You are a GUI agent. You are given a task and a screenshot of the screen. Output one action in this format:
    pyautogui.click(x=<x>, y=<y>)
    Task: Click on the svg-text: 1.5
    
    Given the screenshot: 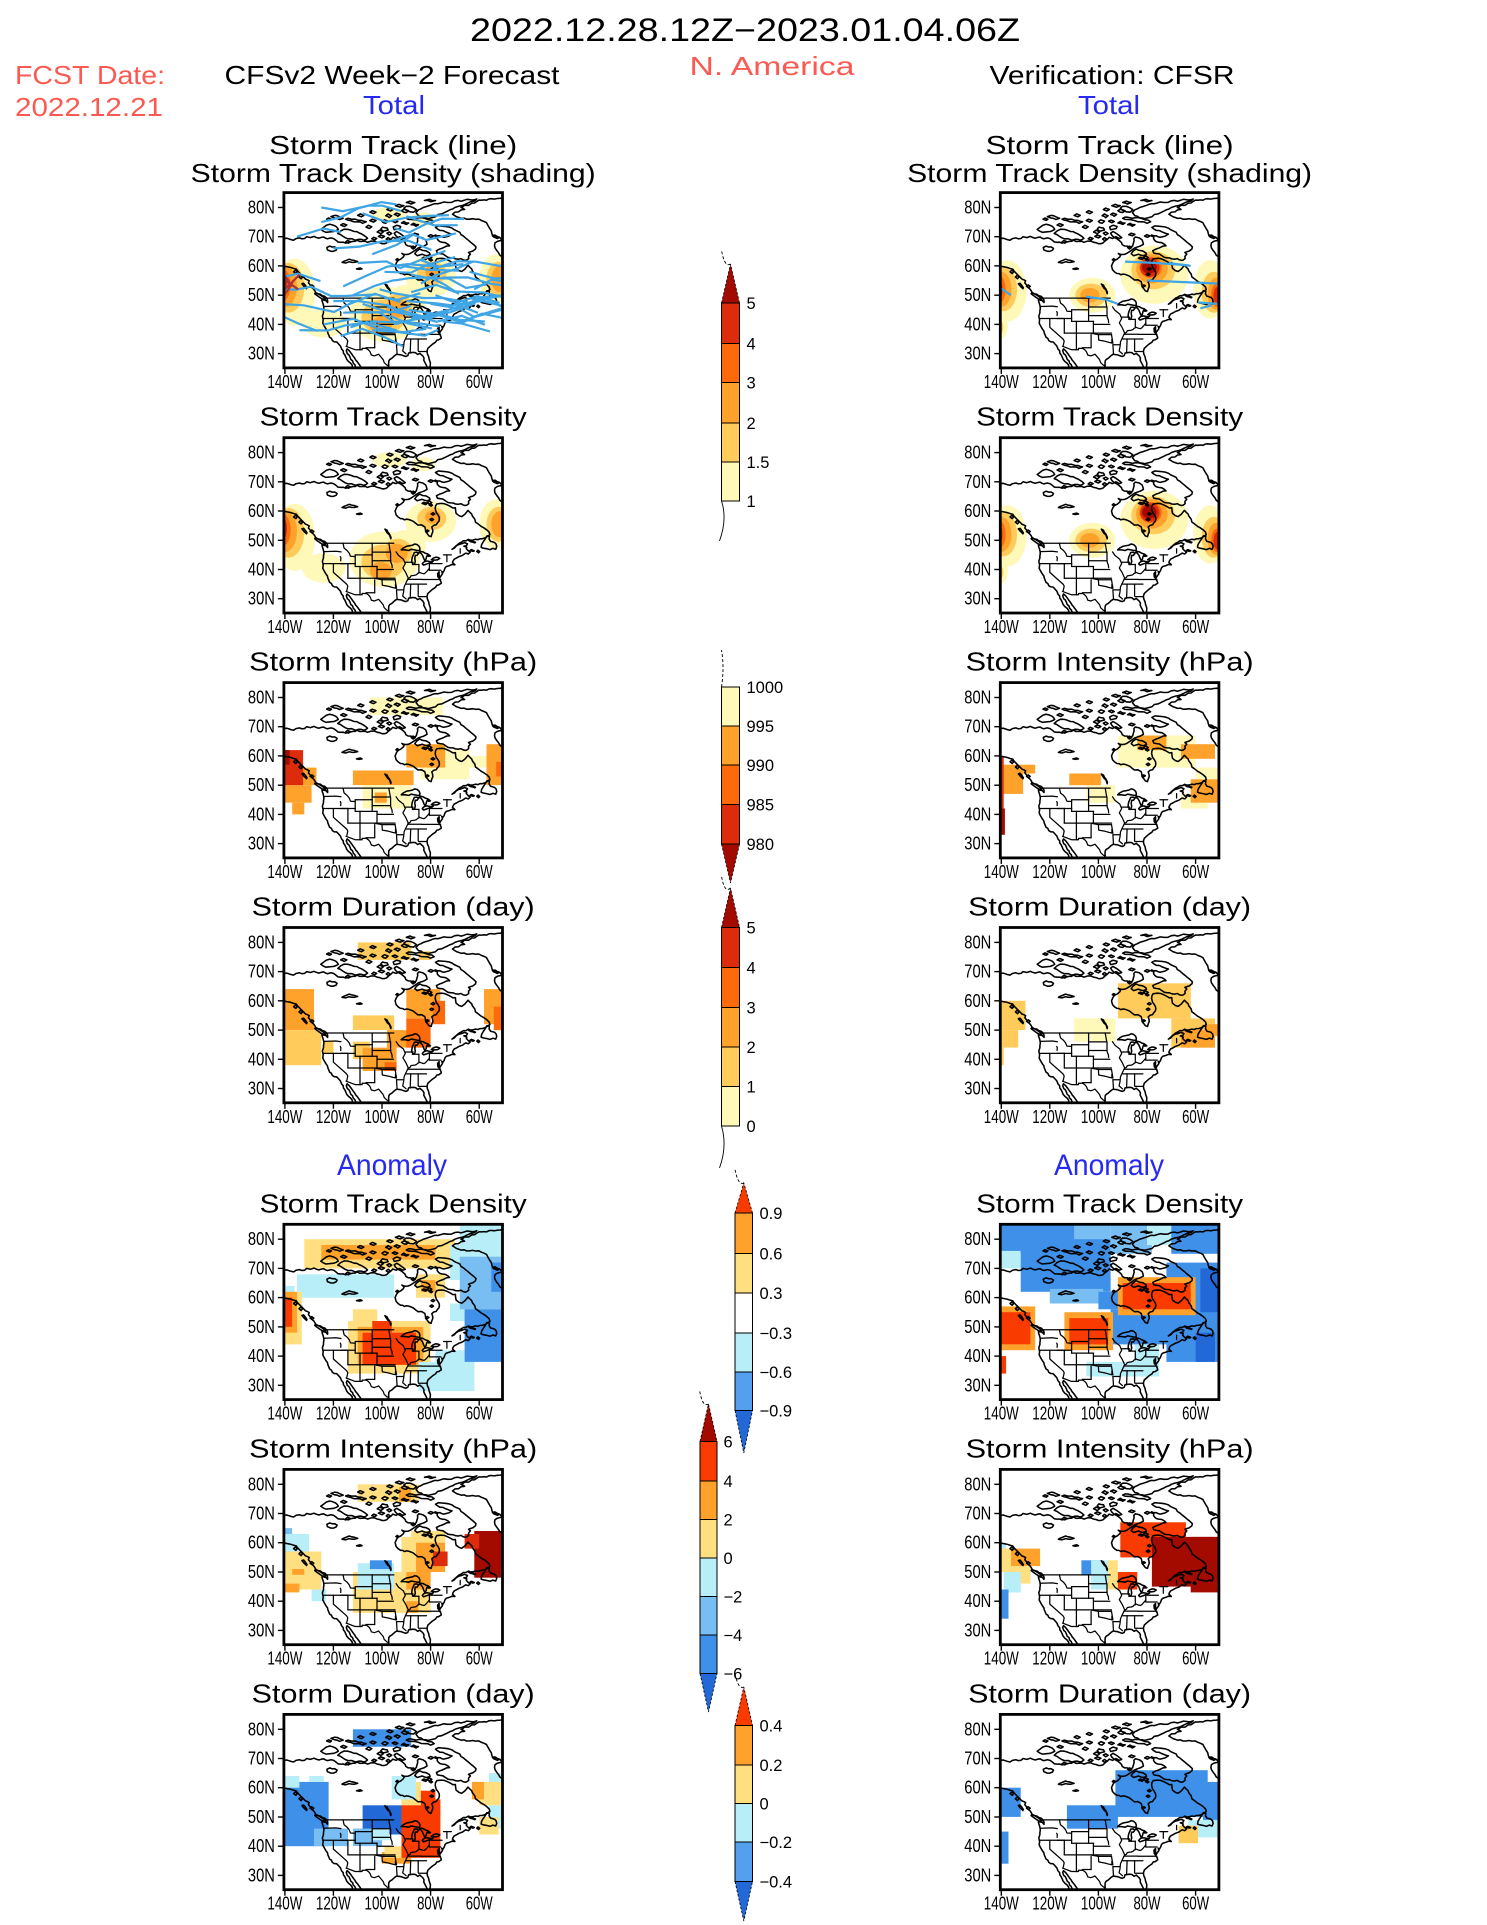 What is the action you would take?
    pyautogui.click(x=758, y=463)
    